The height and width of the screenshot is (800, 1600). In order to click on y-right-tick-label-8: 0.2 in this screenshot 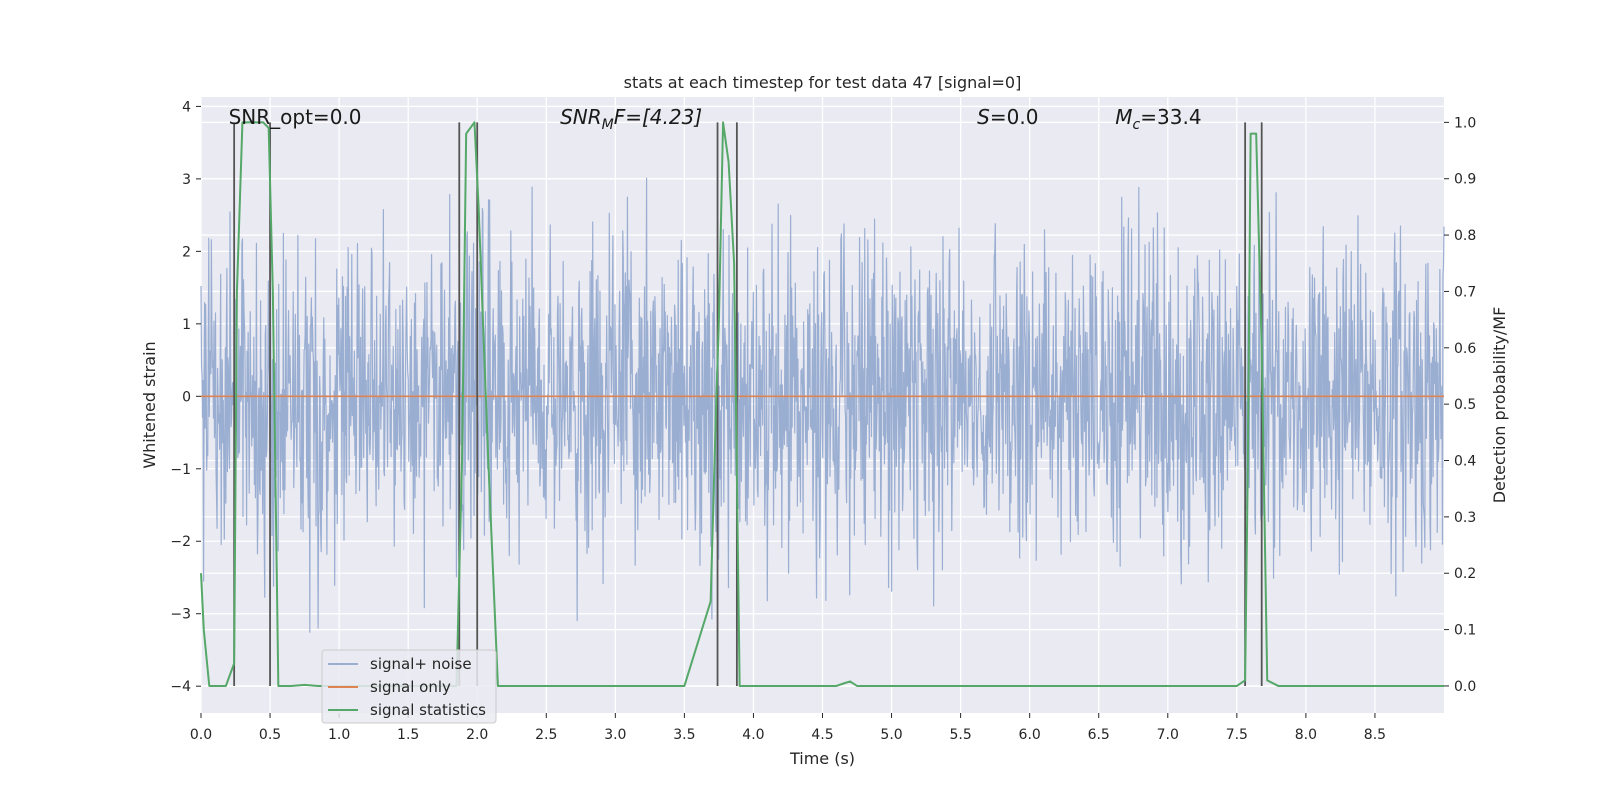, I will do `click(1465, 574)`.